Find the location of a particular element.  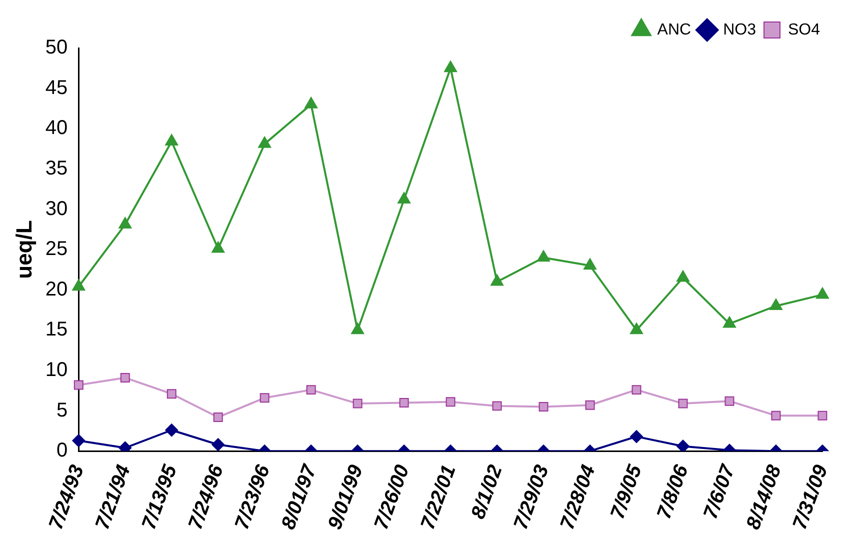

x-tick-label: 7/24/93 is located at coordinates (67, 497).